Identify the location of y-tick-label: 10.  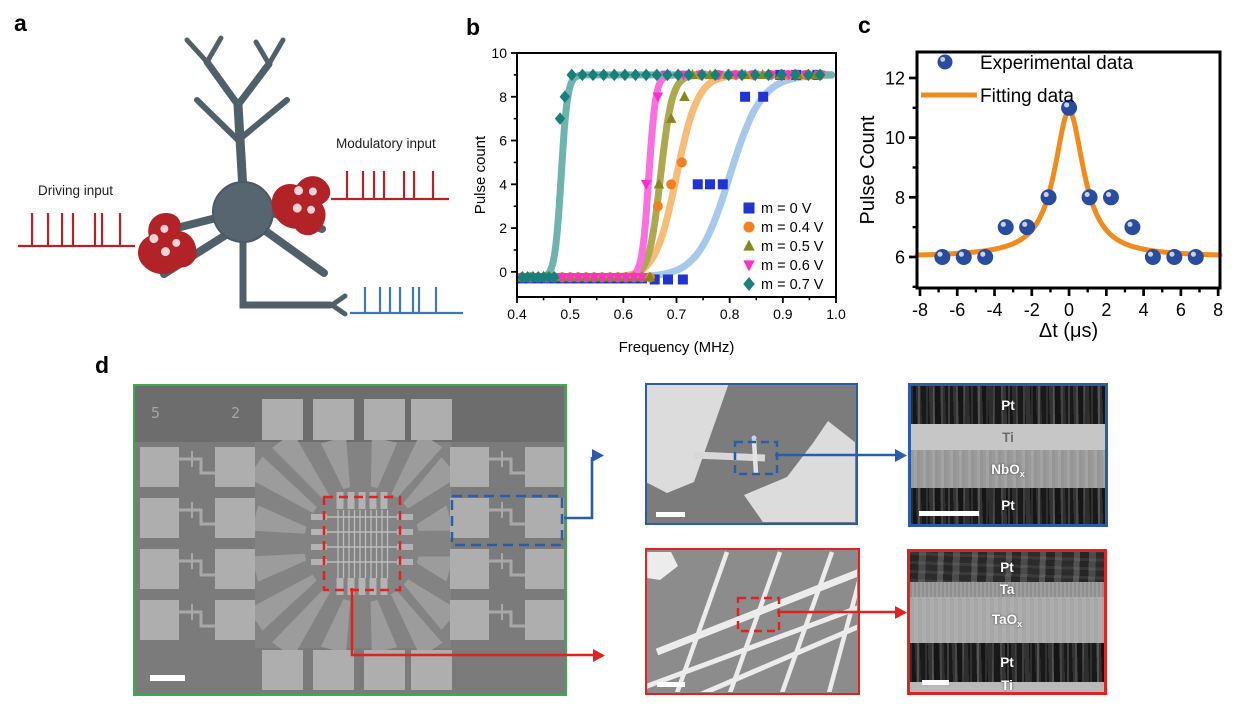
(499, 53).